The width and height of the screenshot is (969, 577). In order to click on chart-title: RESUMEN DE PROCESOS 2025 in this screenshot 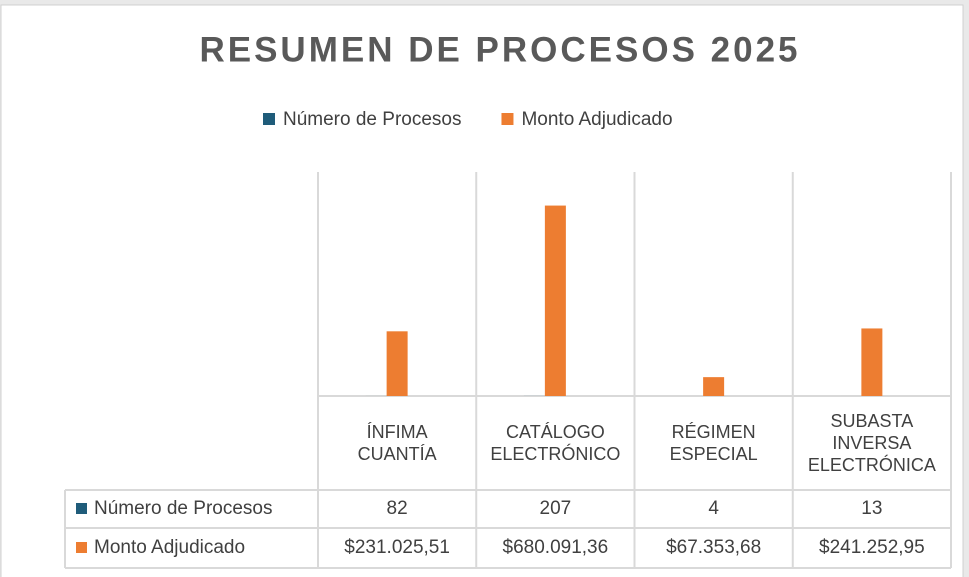, I will do `click(499, 49)`.